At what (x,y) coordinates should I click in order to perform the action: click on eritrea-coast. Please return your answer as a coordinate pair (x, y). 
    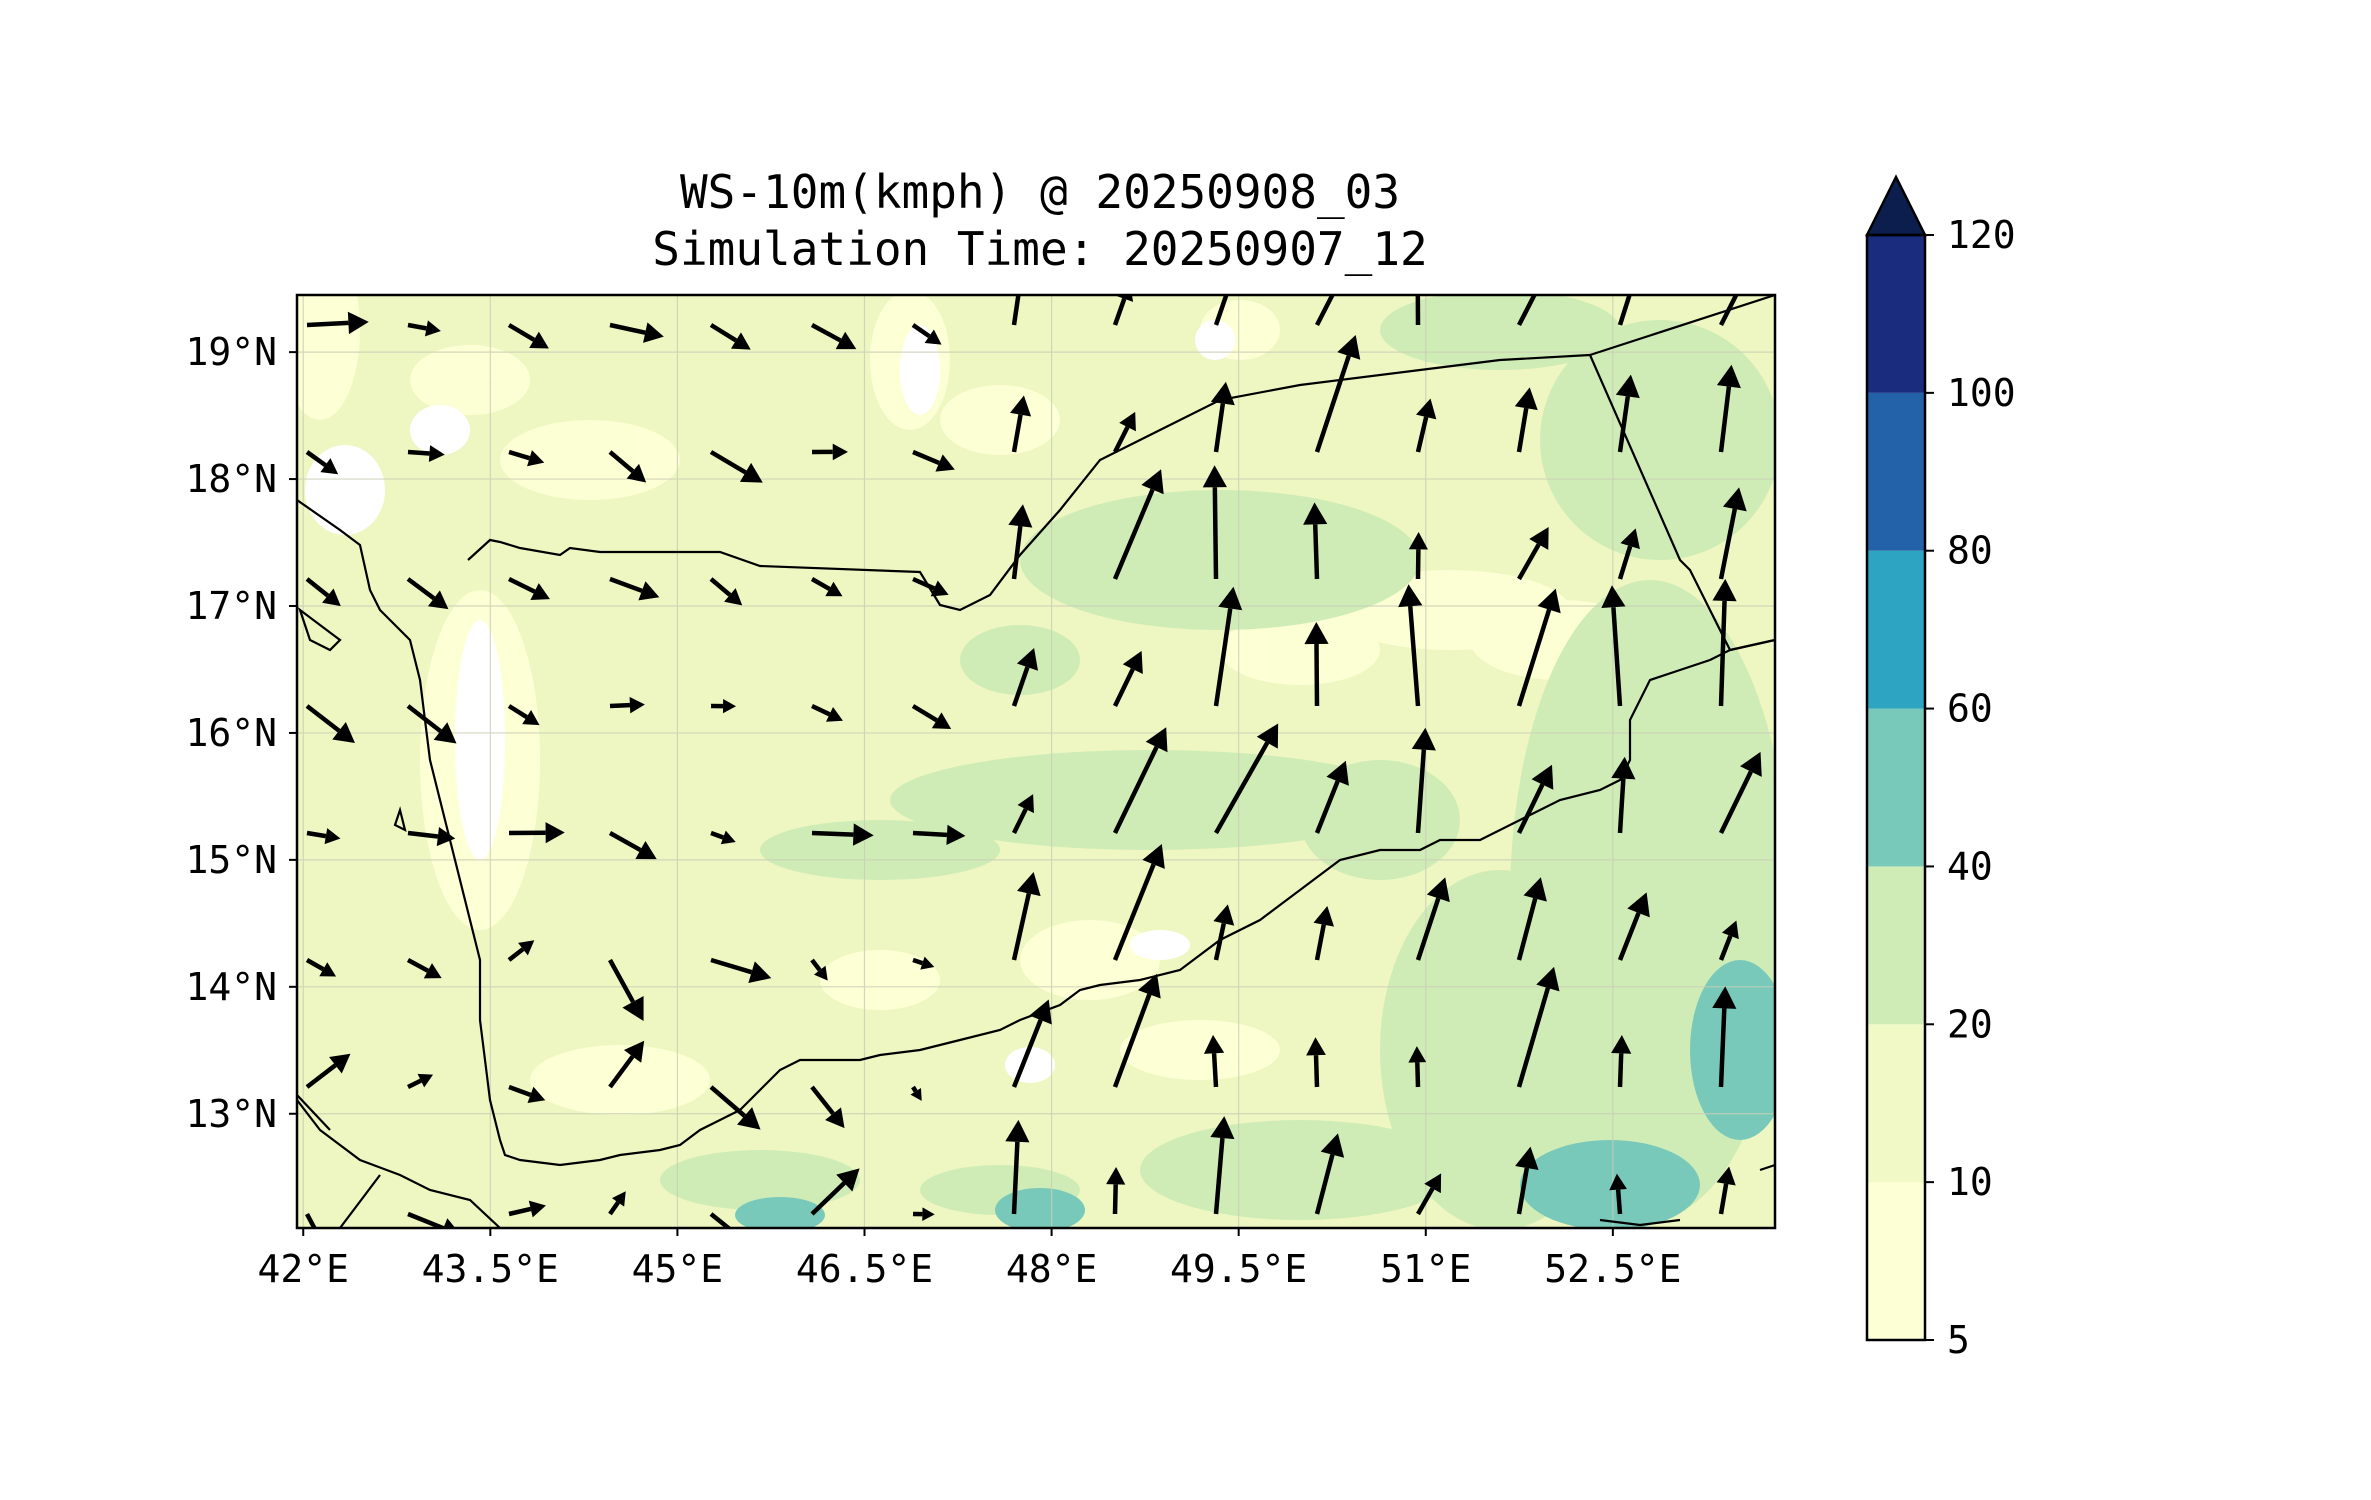
    Looking at the image, I should click on (314, 1112).